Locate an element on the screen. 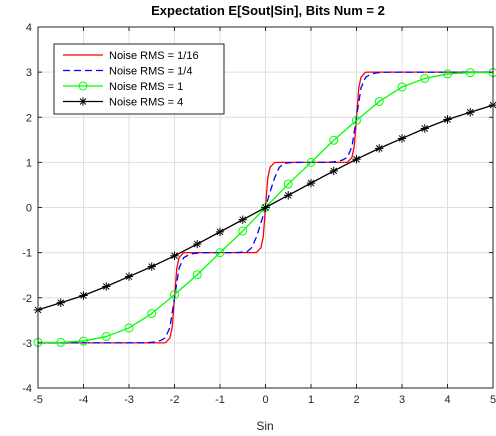 The height and width of the screenshot is (436, 496). x-tick-label: 1 is located at coordinates (311, 400).